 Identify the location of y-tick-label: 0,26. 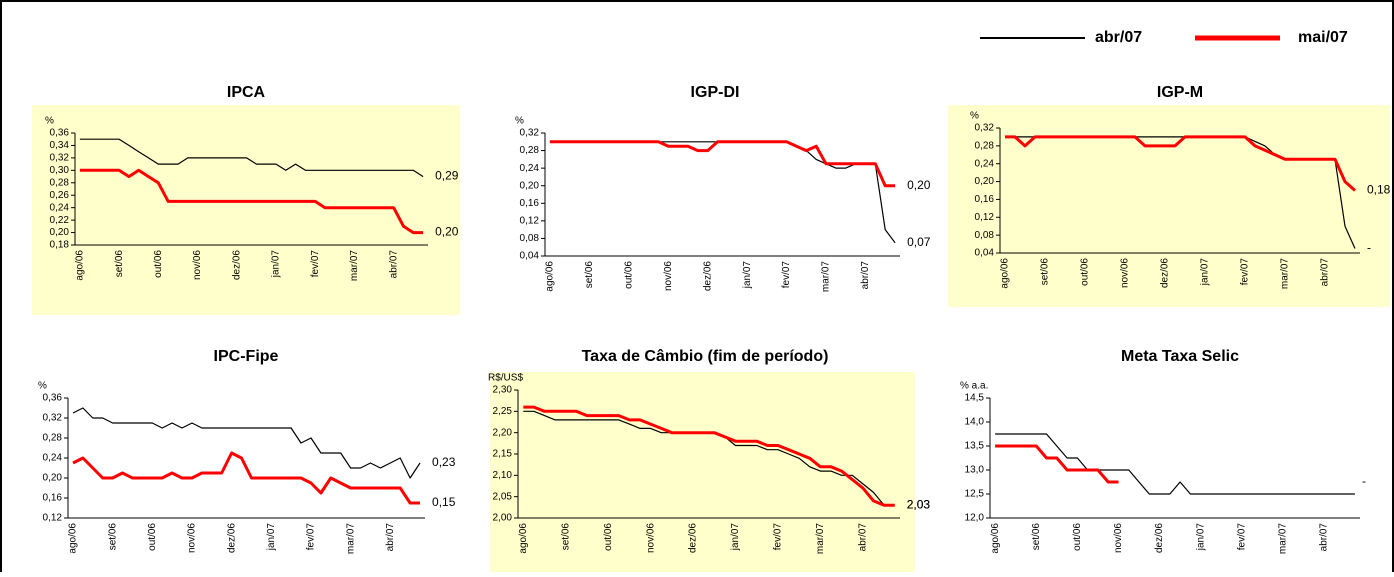
(60, 195).